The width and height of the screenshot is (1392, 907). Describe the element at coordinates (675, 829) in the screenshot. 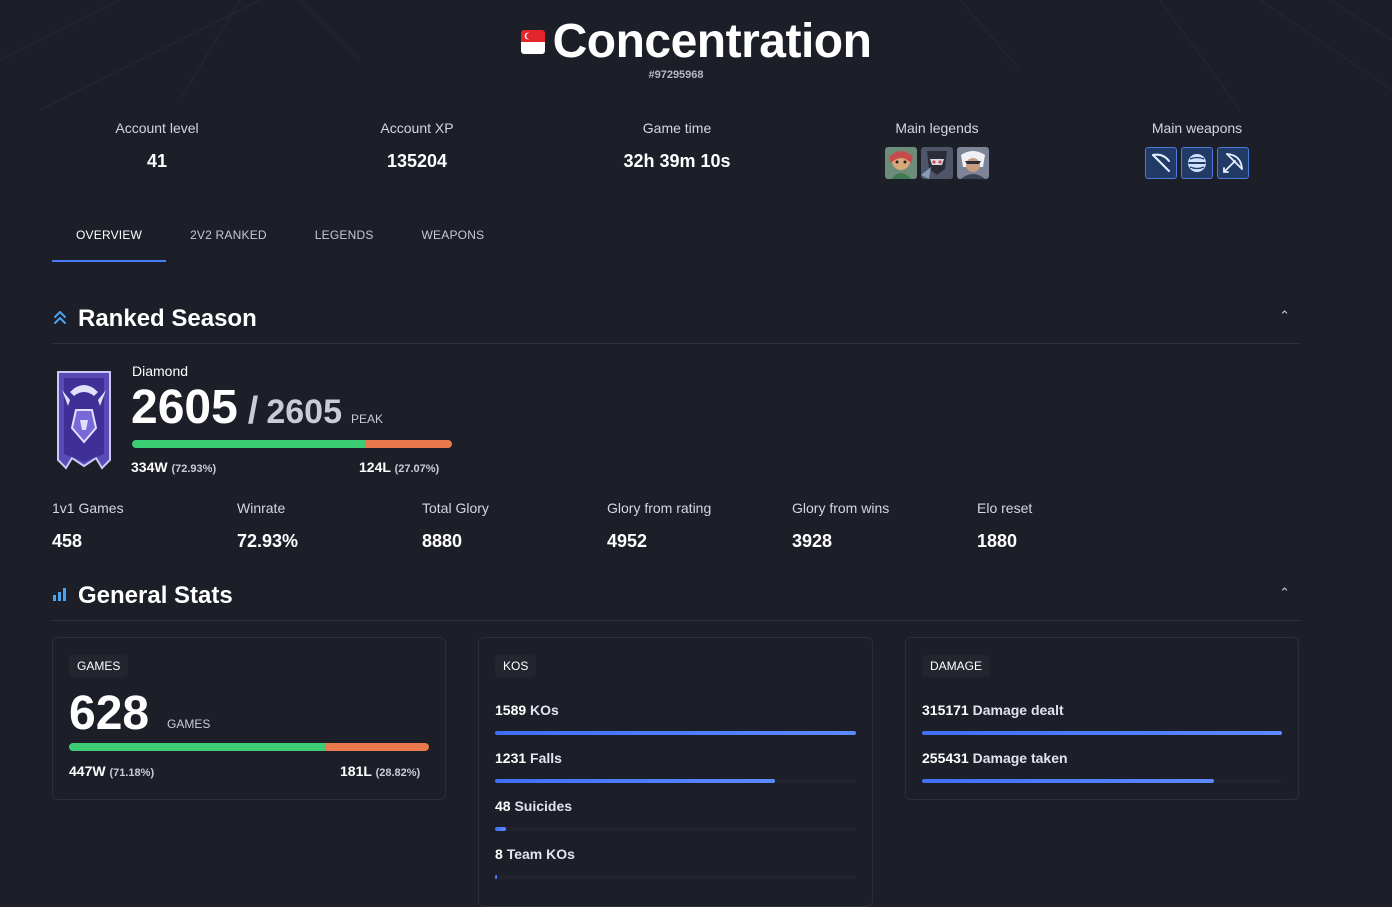

I see `suicides-bar` at that location.